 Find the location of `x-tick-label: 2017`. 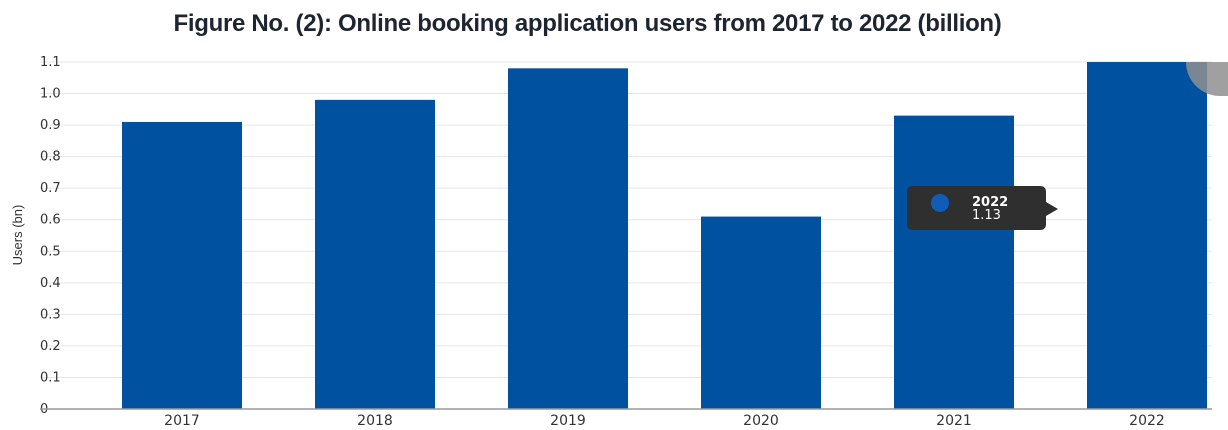

x-tick-label: 2017 is located at coordinates (182, 421).